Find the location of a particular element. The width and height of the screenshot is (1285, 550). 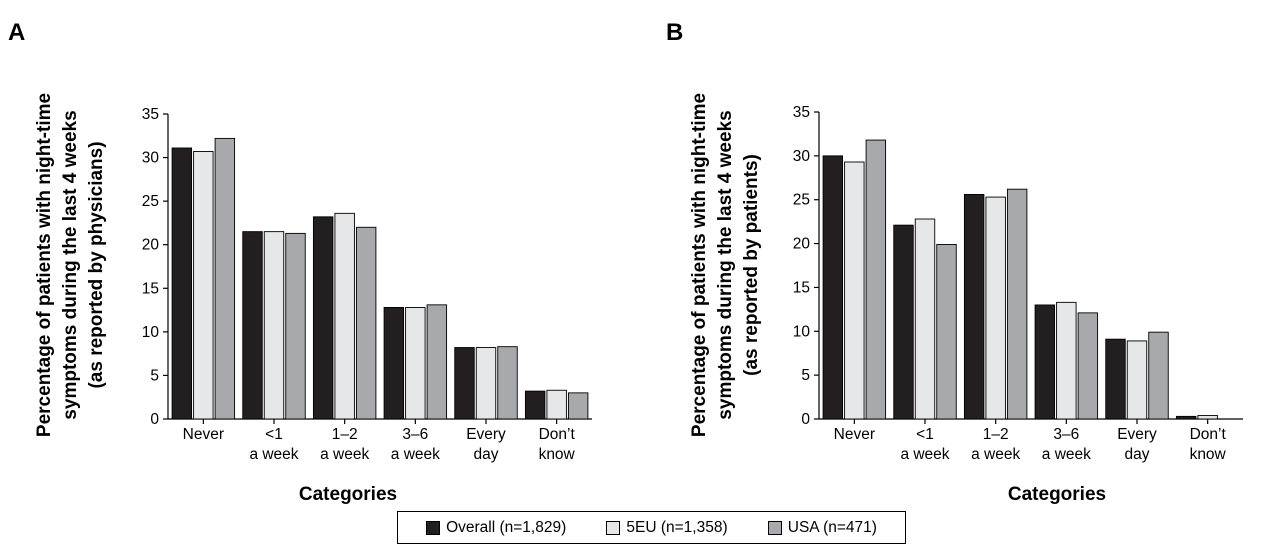

panel-a-x-tick-label: Never is located at coordinates (203, 434).